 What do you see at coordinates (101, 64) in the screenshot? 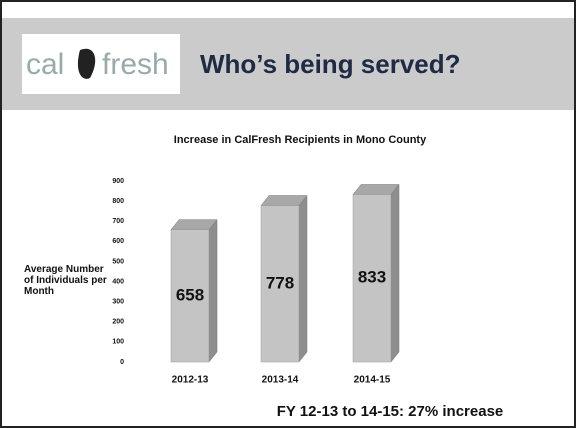
I see `logo-box` at bounding box center [101, 64].